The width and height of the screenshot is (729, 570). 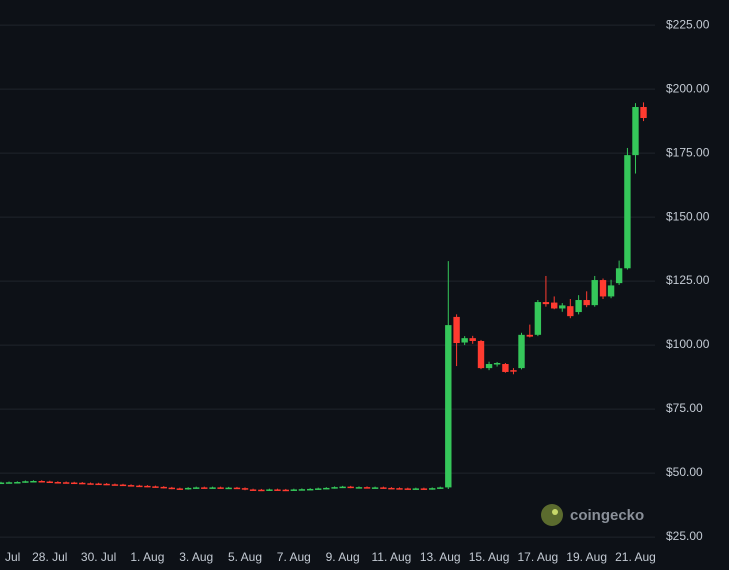 What do you see at coordinates (49, 557) in the screenshot?
I see `x-tick-label: 28. Jul` at bounding box center [49, 557].